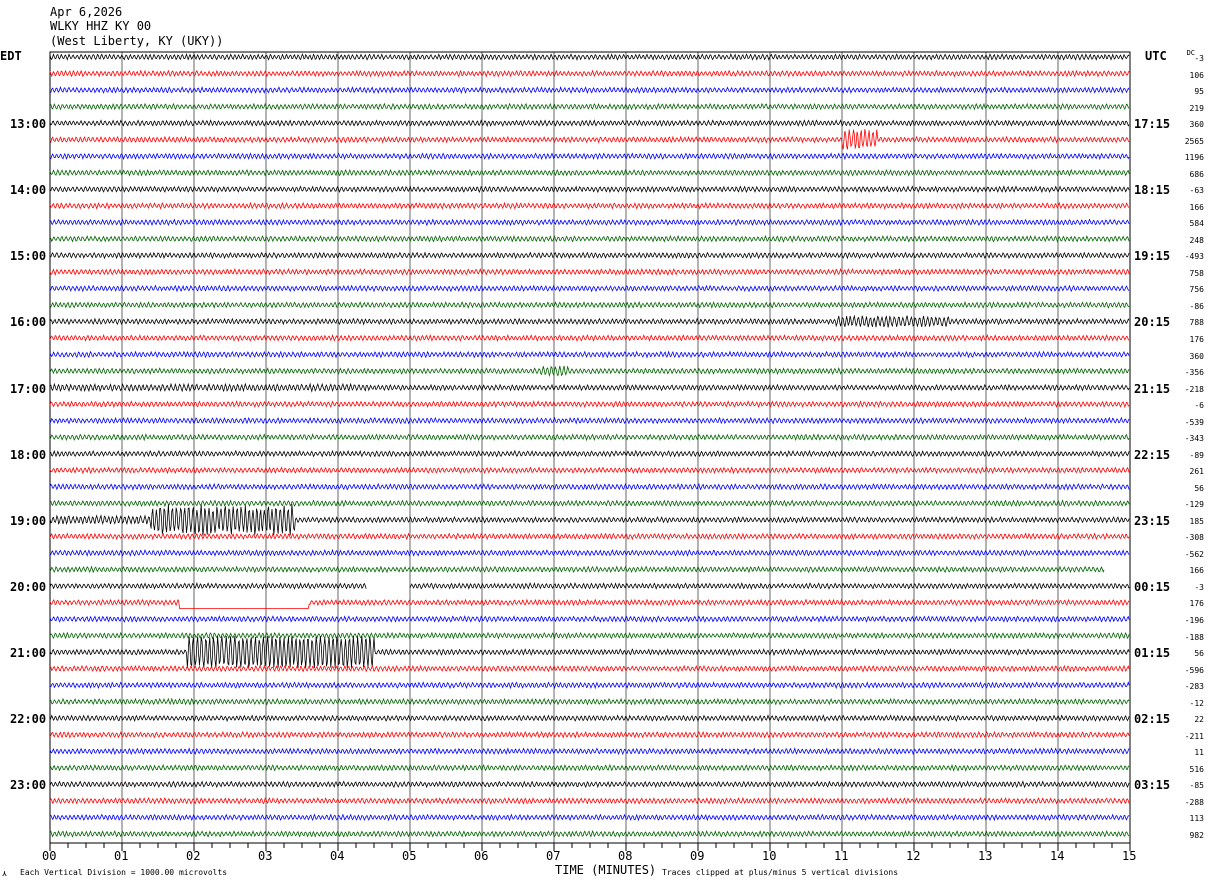 The height and width of the screenshot is (886, 1210). What do you see at coordinates (985, 856) in the screenshot?
I see `x-tick-label: 13` at bounding box center [985, 856].